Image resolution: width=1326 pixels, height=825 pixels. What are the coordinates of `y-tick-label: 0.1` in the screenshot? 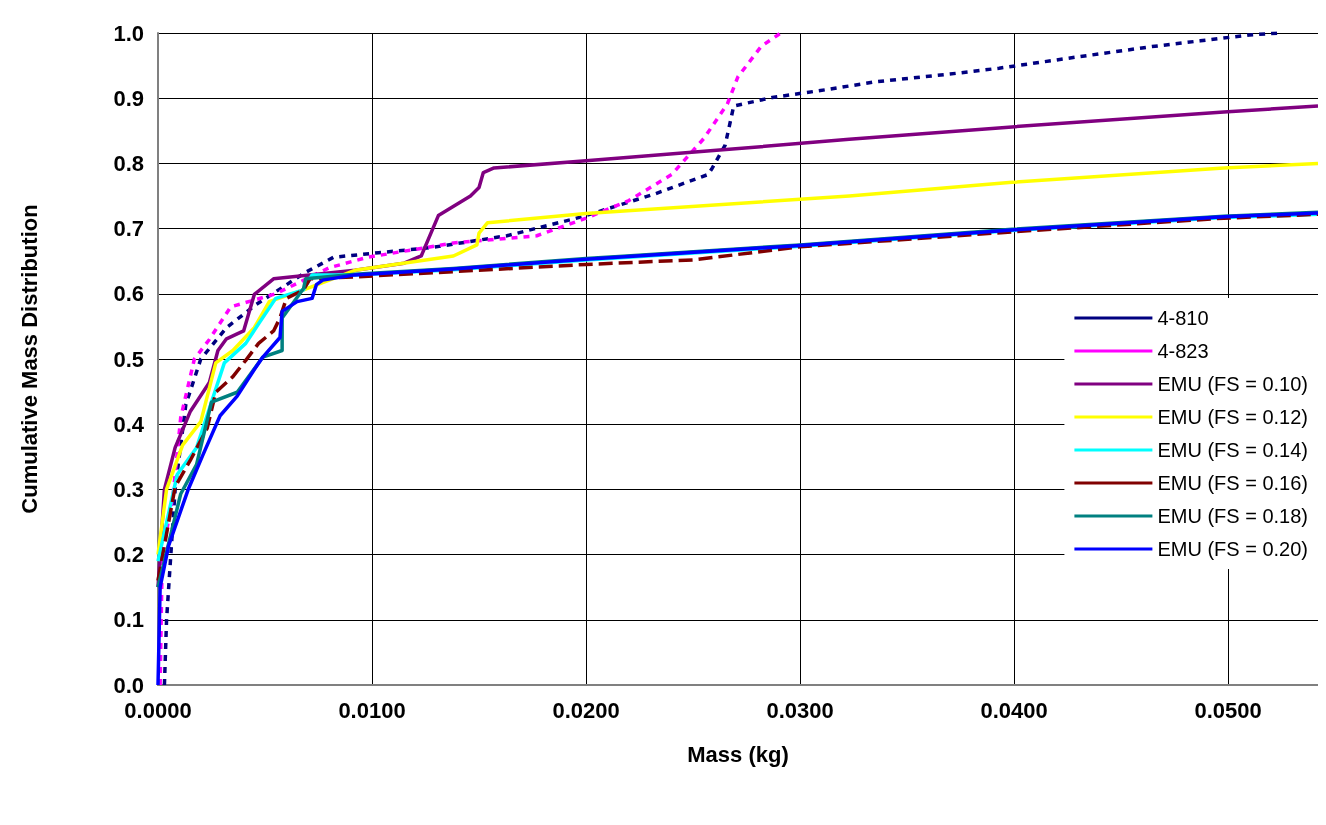 It's located at (128, 620).